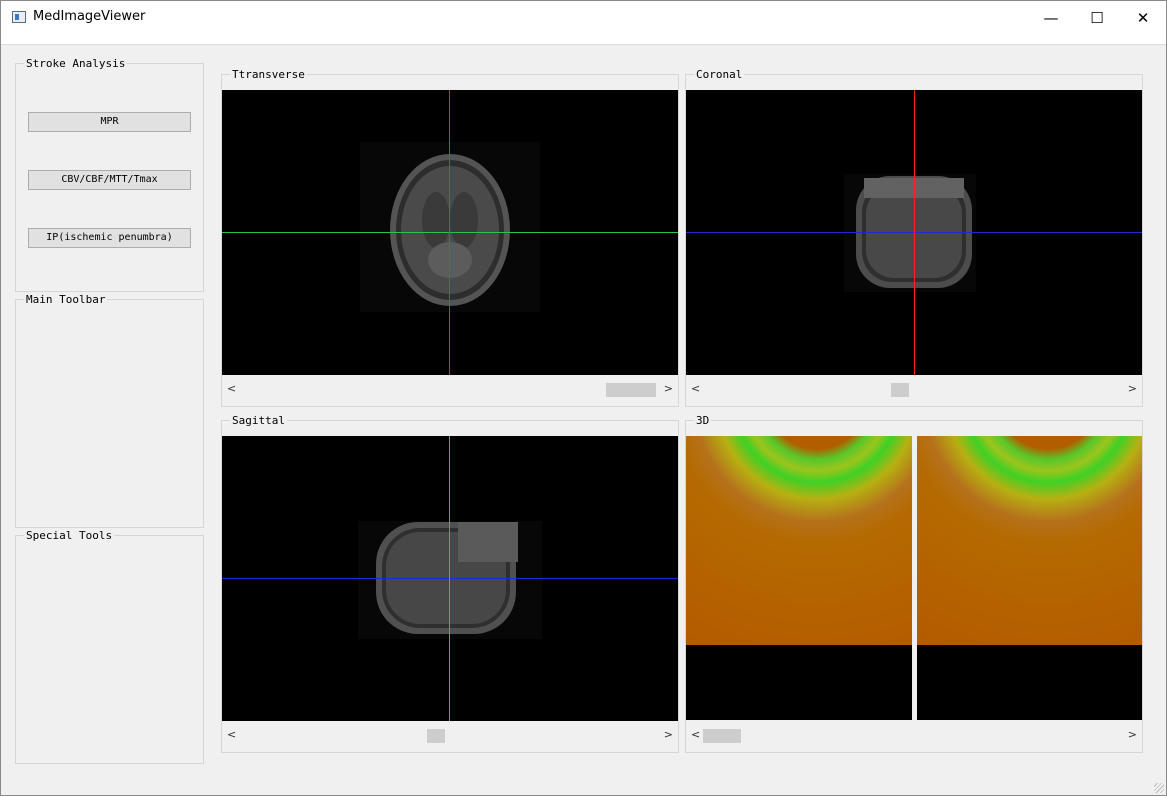  I want to click on transverse-title: Ttransverse, so click(268, 74).